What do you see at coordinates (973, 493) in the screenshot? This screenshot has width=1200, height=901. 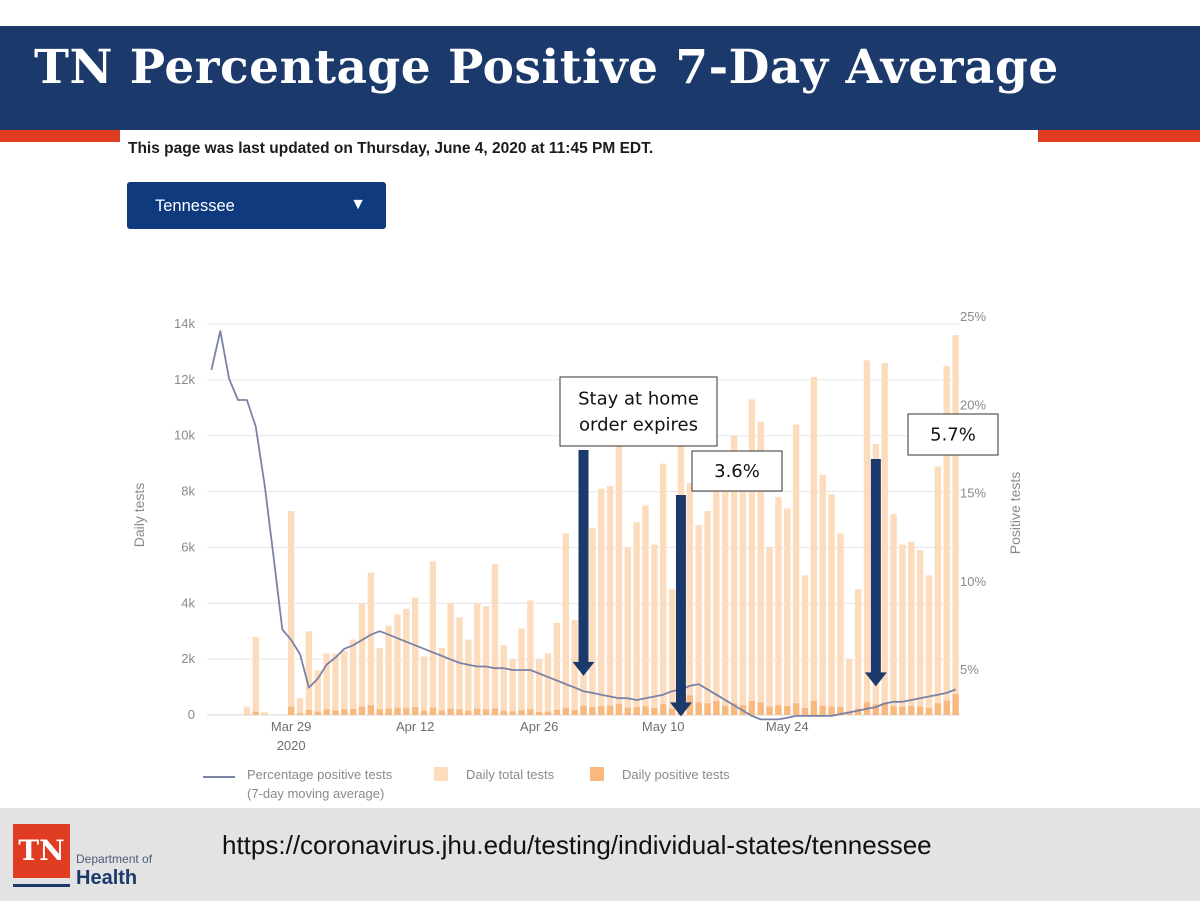 I see `y2-tick-label: 15%` at bounding box center [973, 493].